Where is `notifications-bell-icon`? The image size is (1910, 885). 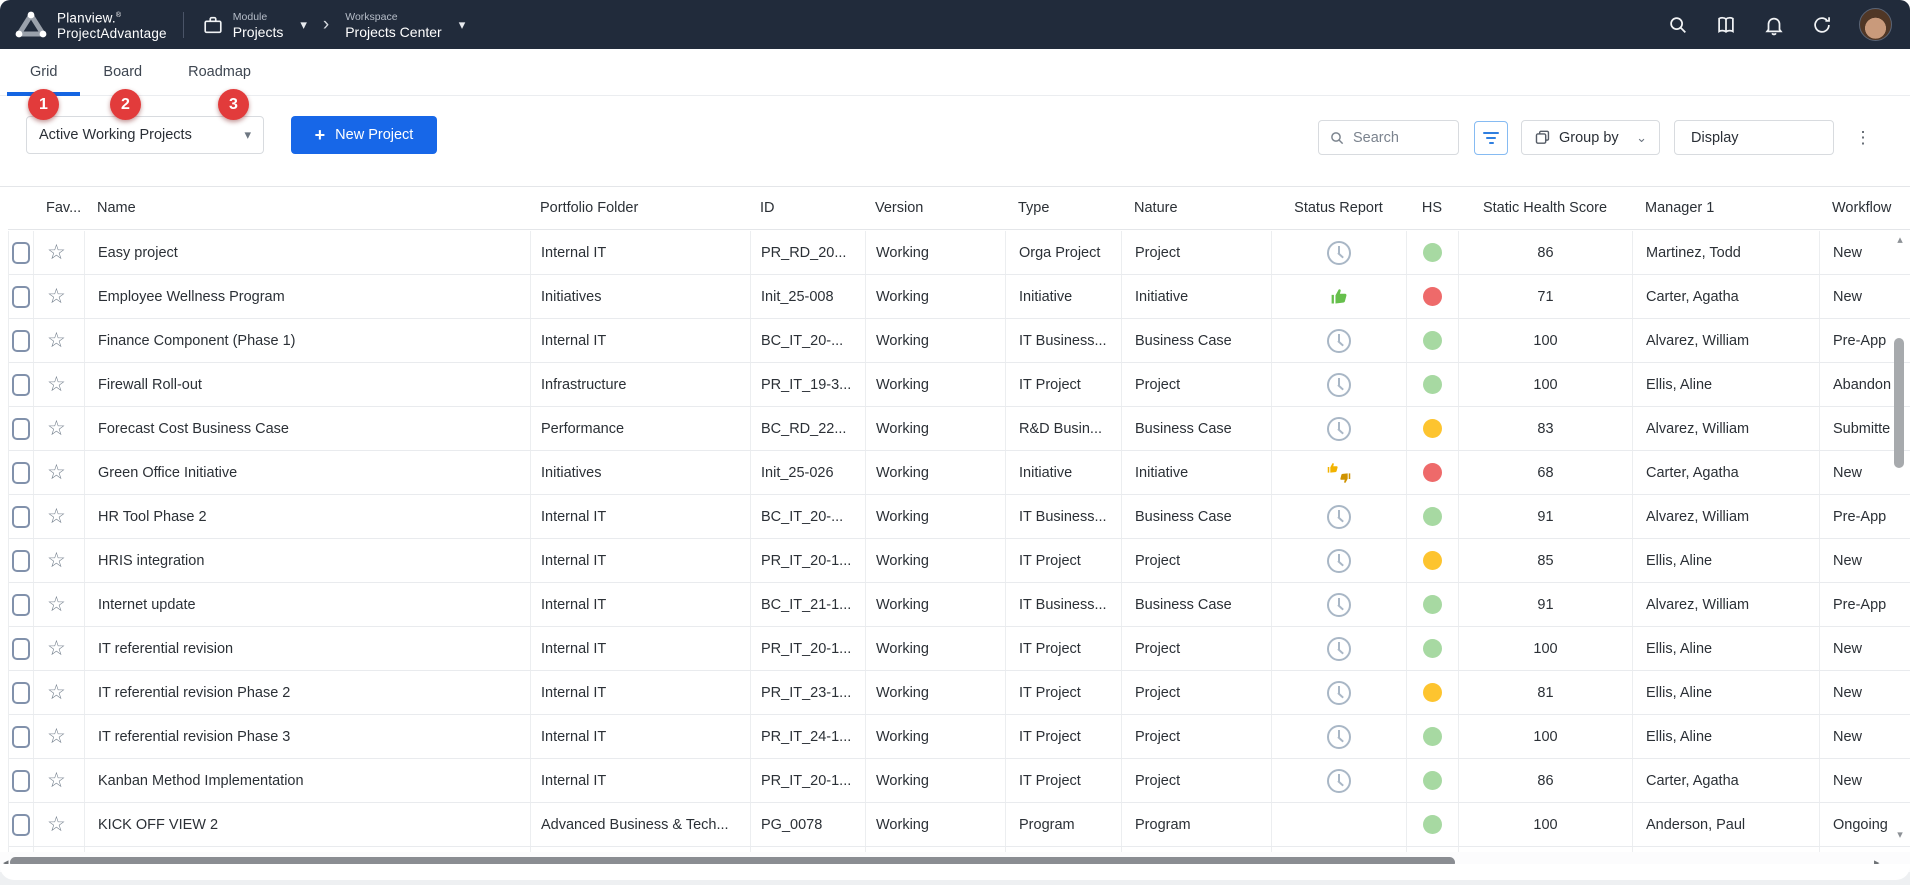 notifications-bell-icon is located at coordinates (1774, 25).